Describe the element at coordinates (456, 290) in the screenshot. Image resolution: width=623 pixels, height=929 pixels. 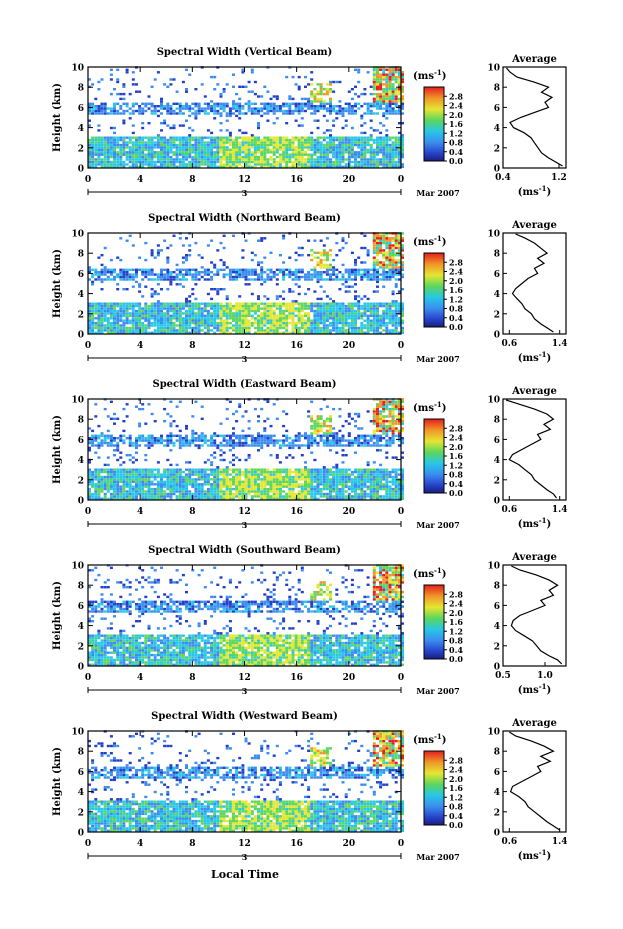
I see `colorbar-tick-label: 1.6` at that location.